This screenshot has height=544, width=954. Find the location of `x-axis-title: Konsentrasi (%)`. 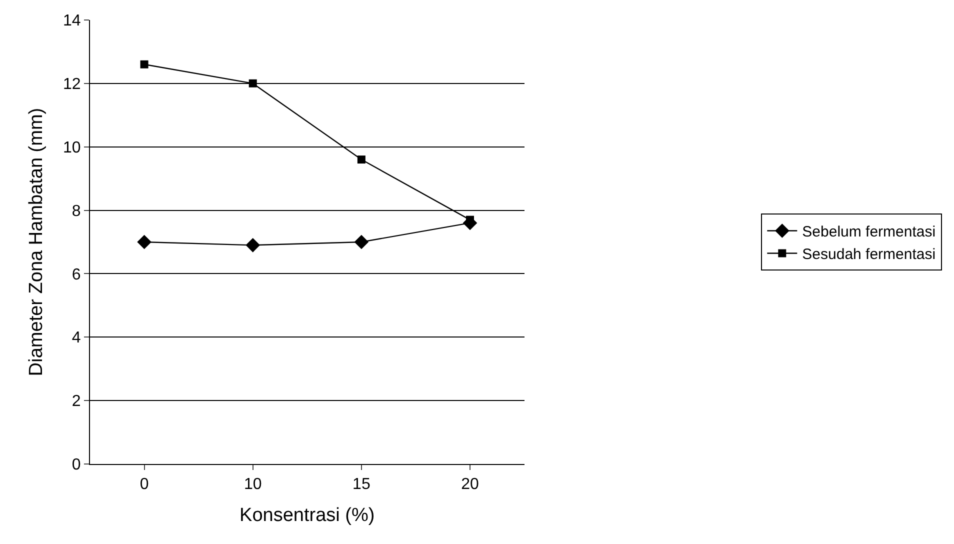

x-axis-title: Konsentrasi (%) is located at coordinates (307, 515).